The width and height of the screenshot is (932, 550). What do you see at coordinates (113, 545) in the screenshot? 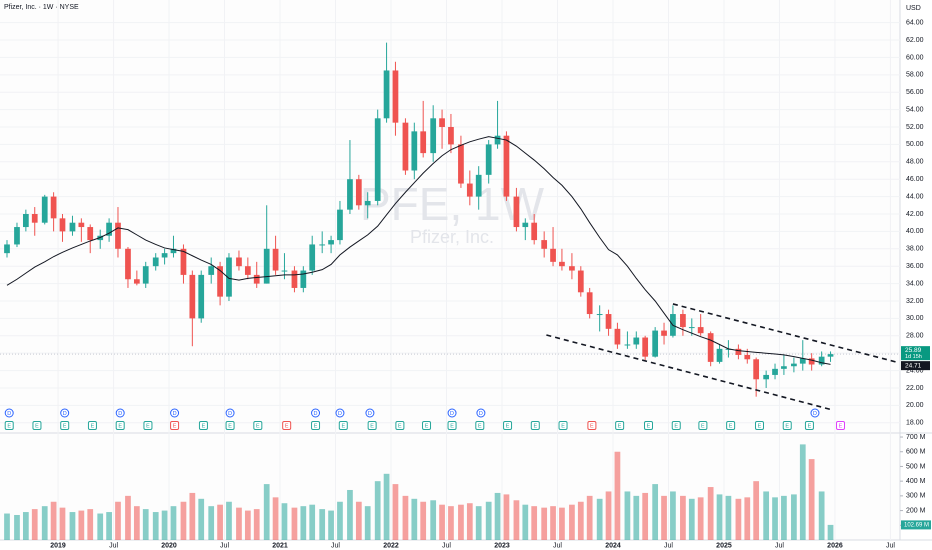
I see `x-tick-label: Jul` at bounding box center [113, 545].